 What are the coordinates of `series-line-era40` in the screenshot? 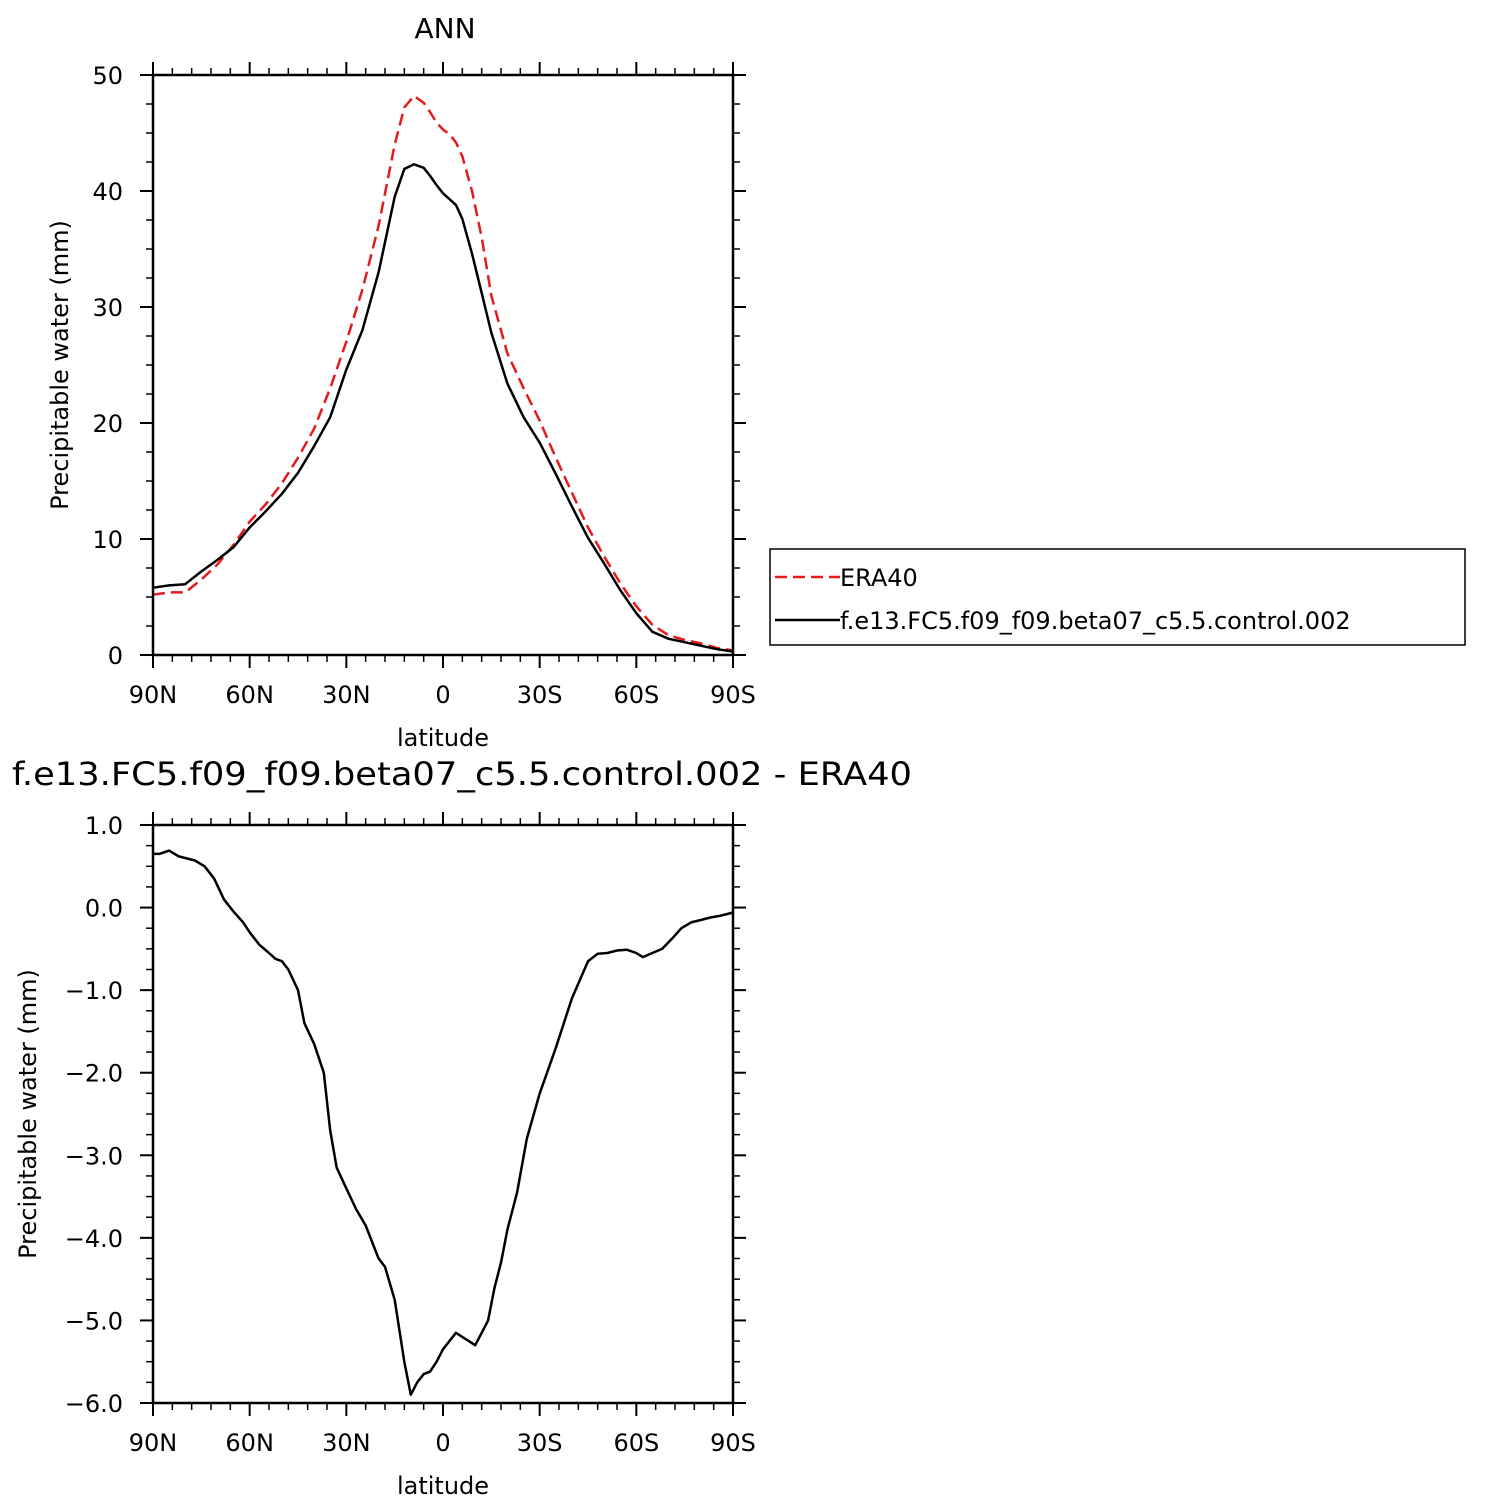 It's located at (443, 373).